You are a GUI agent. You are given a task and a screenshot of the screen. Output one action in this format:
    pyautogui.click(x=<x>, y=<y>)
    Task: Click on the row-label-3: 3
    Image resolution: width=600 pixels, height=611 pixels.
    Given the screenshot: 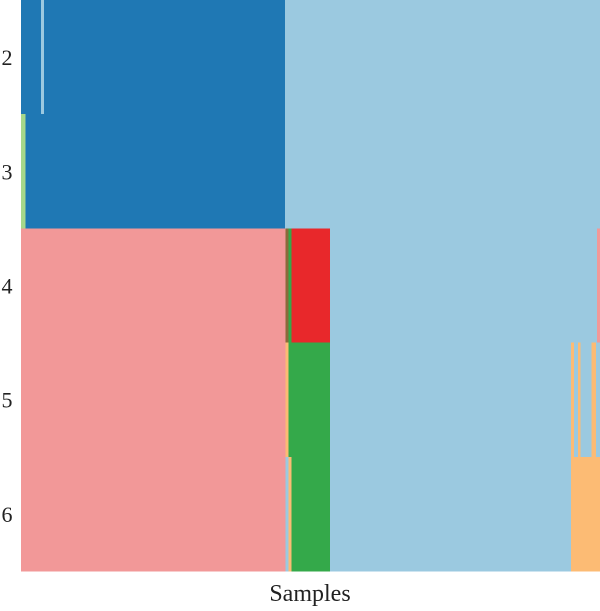 What is the action you would take?
    pyautogui.click(x=7, y=171)
    